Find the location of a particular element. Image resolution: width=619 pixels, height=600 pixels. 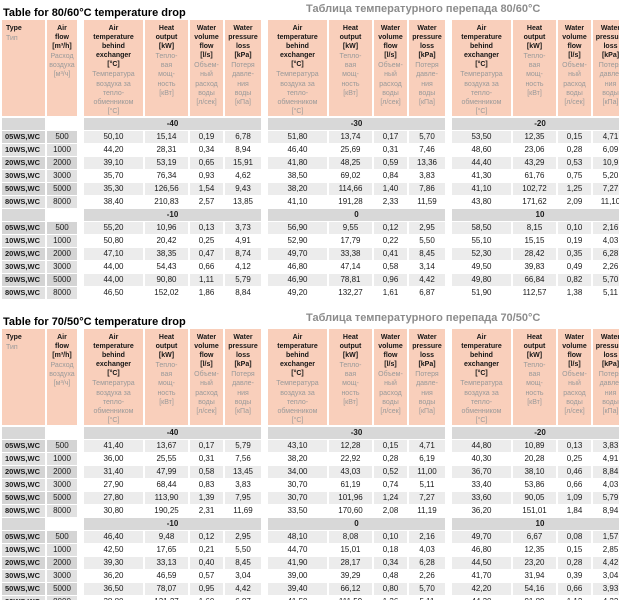

value-cell: 8,74 is located at coordinates (244, 254).